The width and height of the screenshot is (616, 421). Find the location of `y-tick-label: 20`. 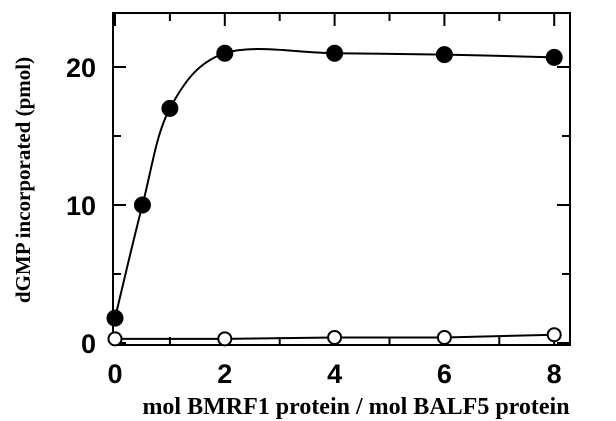

y-tick-label: 20 is located at coordinates (81, 68).